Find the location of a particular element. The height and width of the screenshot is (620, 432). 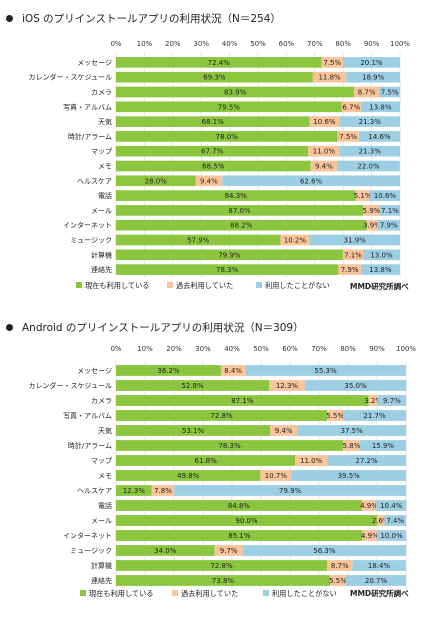

data-label: 10.6% is located at coordinates (385, 196).